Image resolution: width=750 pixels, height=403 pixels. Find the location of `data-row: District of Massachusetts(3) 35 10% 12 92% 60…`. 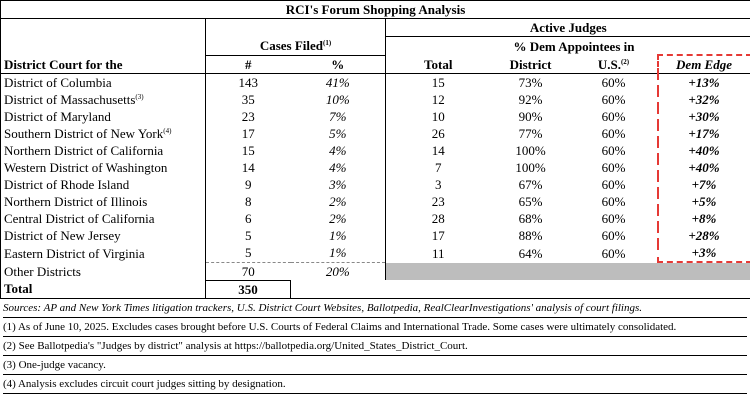

data-row: District of Massachusetts(3) 35 10% 12 92% 60… is located at coordinates (375, 99).